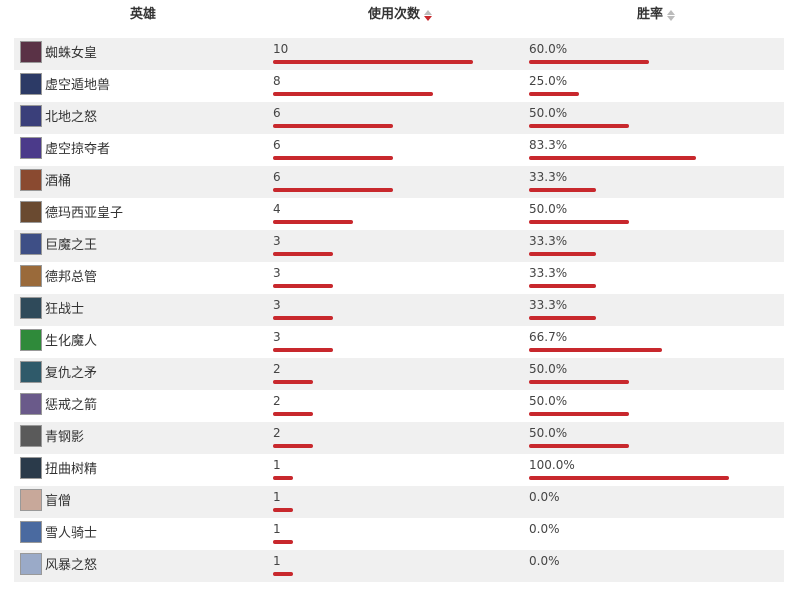 The width and height of the screenshot is (804, 594). Describe the element at coordinates (71, 277) in the screenshot. I see `hero-name: 德邦总管` at that location.